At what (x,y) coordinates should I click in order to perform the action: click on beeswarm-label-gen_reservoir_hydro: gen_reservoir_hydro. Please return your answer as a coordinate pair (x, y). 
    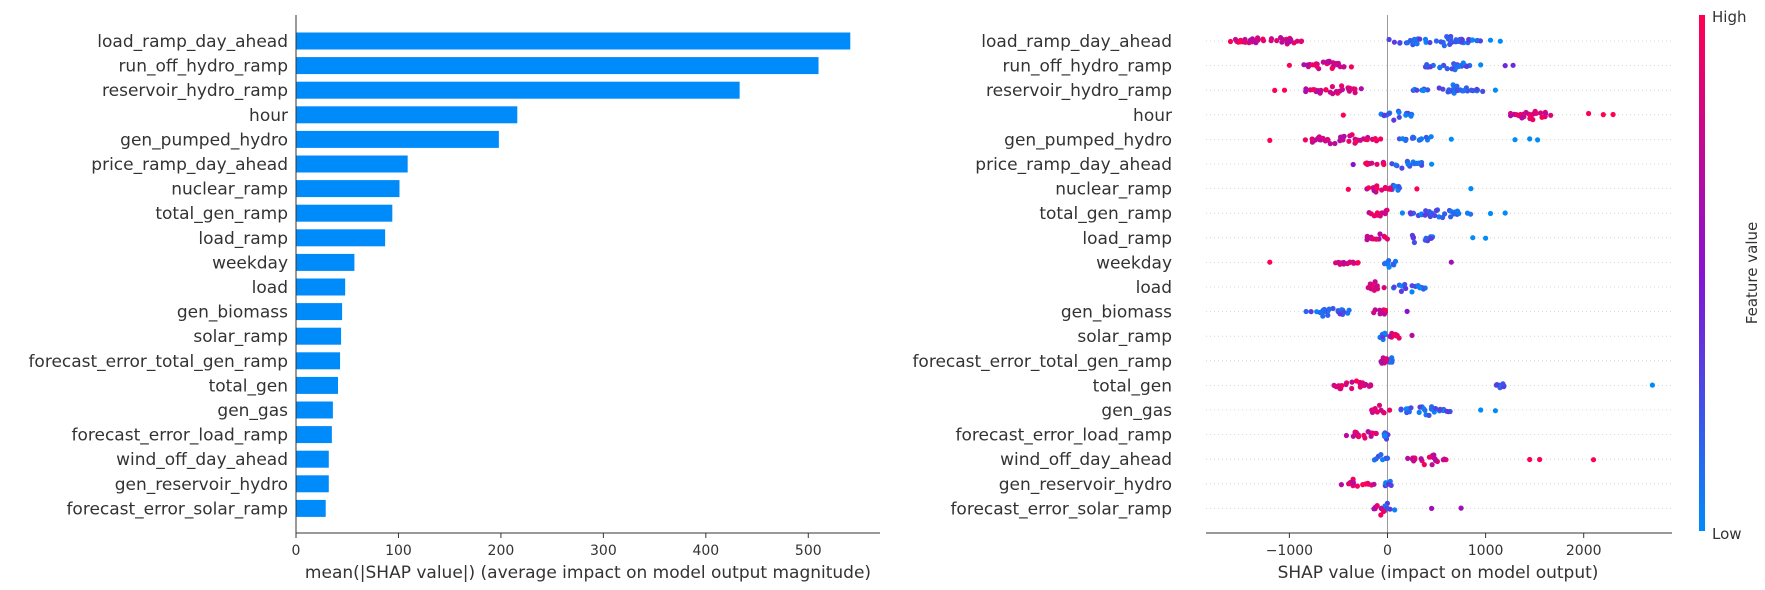
    Looking at the image, I should click on (1085, 485).